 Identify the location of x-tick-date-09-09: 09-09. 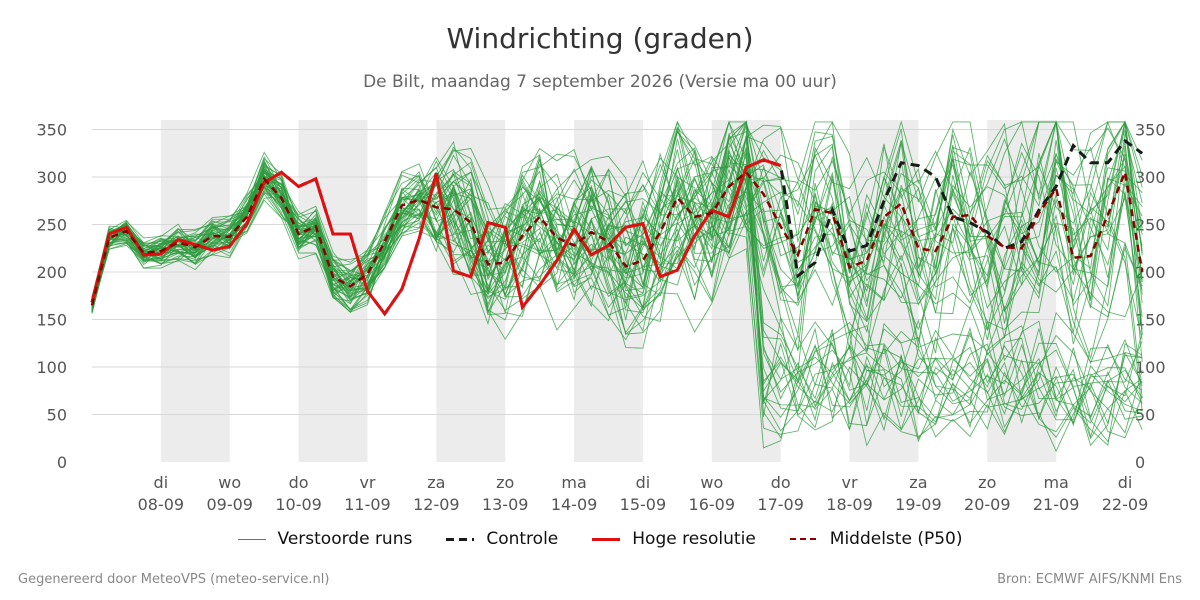
(229, 504).